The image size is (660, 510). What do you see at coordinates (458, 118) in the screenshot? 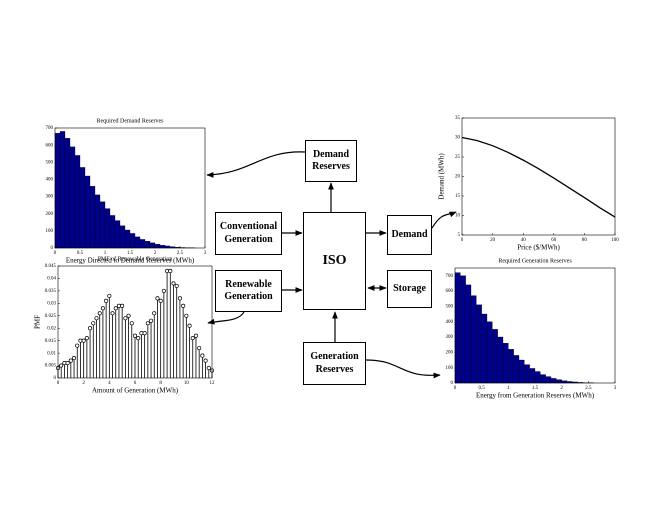
I see `y-tick-label: 35` at bounding box center [458, 118].